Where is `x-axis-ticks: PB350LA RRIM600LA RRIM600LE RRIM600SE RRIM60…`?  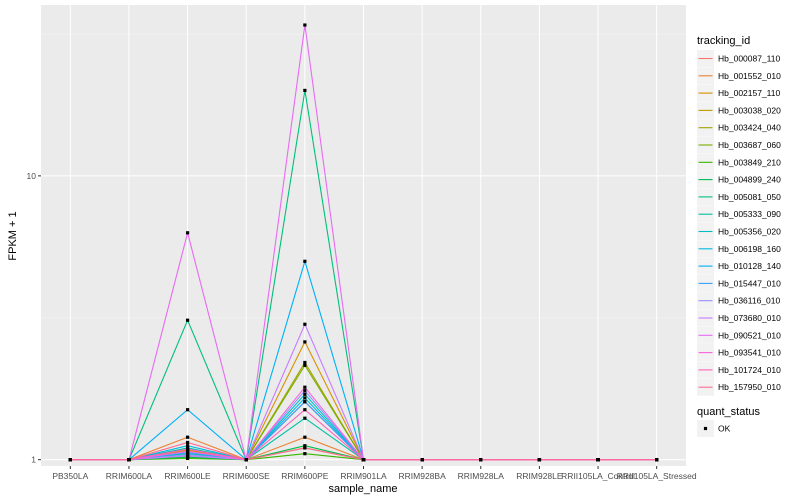
x-axis-ticks: PB350LA RRIM600LA RRIM600LE RRIM600SE RRIM60… is located at coordinates (374, 473).